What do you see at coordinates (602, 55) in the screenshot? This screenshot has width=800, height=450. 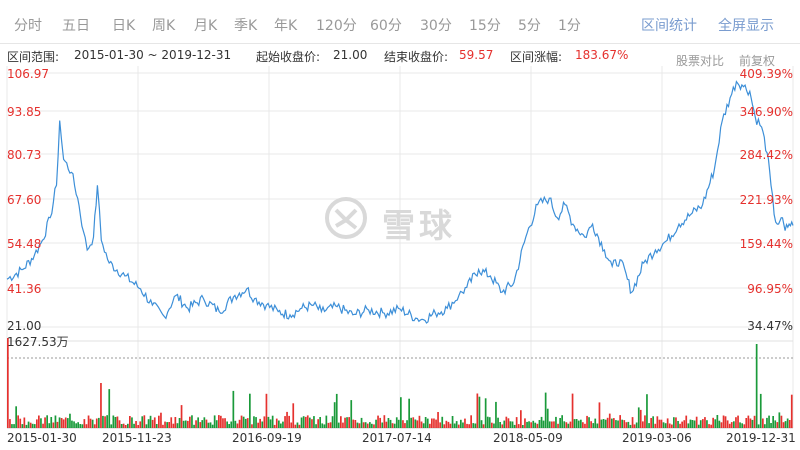 I see `change-value: 183.67%` at bounding box center [602, 55].